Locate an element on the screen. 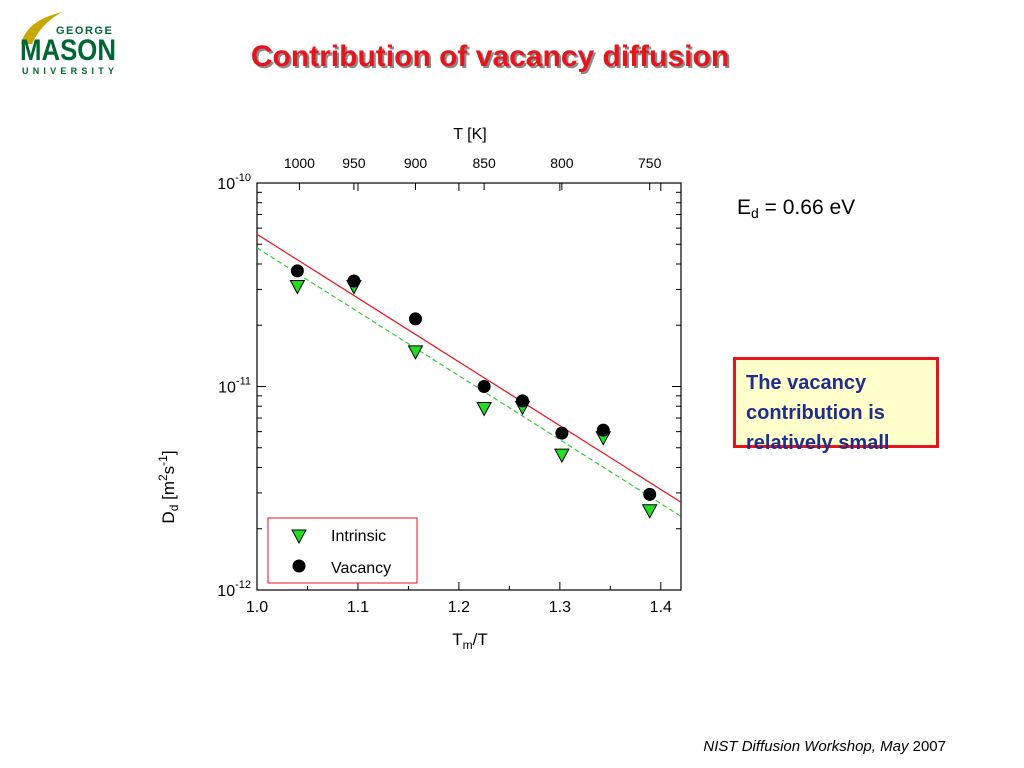  x-axis-title: Tm/T is located at coordinates (470, 641).